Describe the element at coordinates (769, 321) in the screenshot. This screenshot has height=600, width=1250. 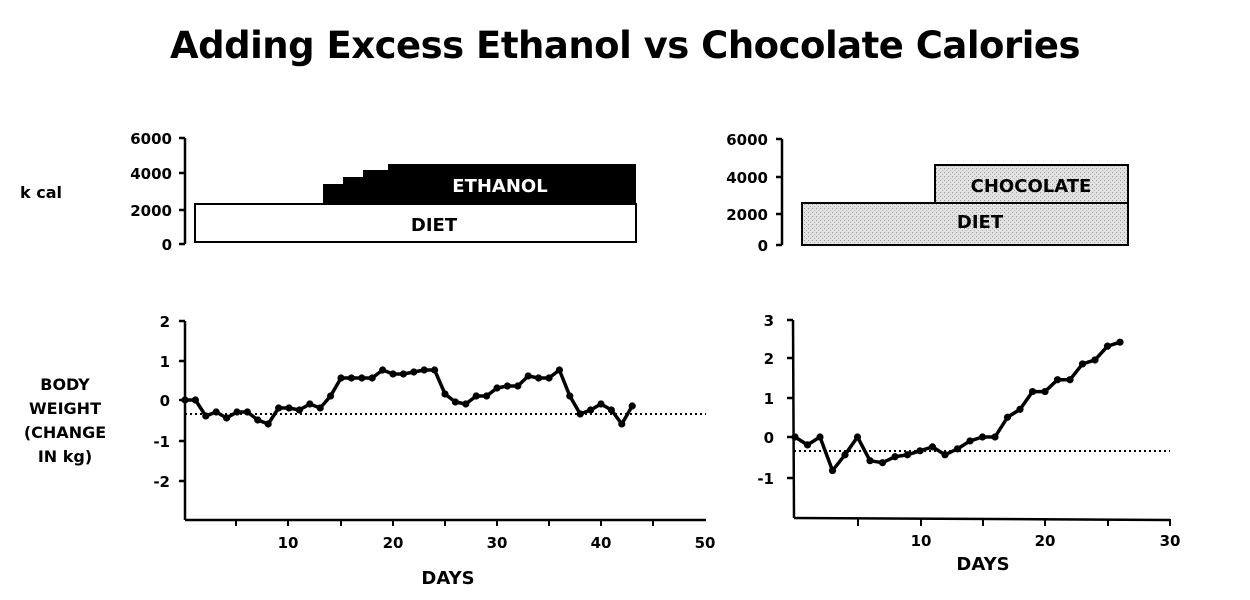
I see `y-tick-label: 3` at that location.